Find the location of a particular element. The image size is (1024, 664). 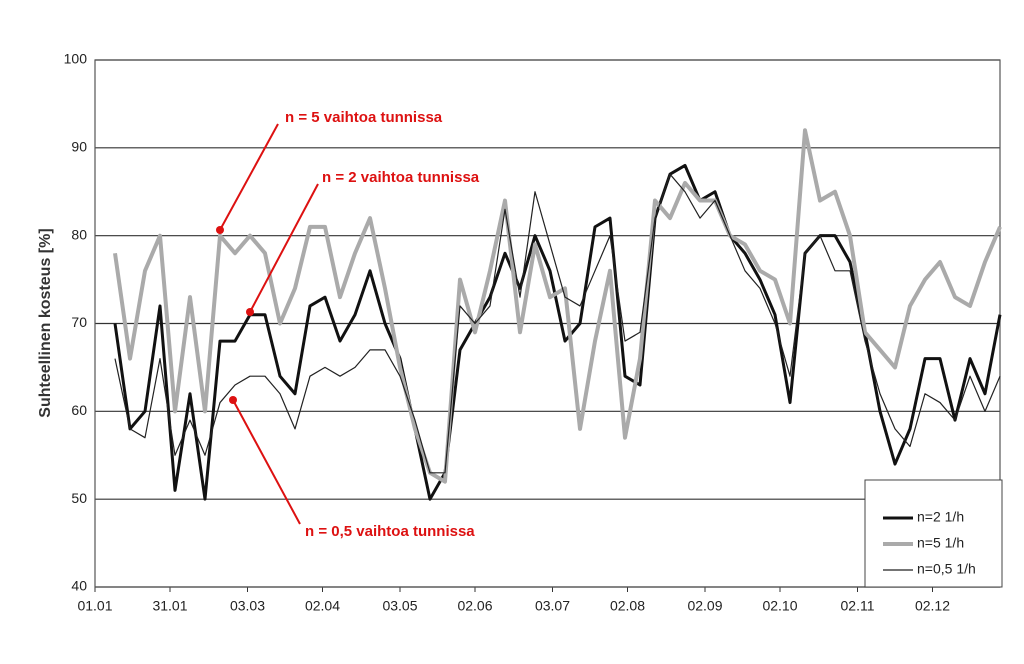

y-axis-label: Suhteellinen kosteus [%] is located at coordinates (45, 322).